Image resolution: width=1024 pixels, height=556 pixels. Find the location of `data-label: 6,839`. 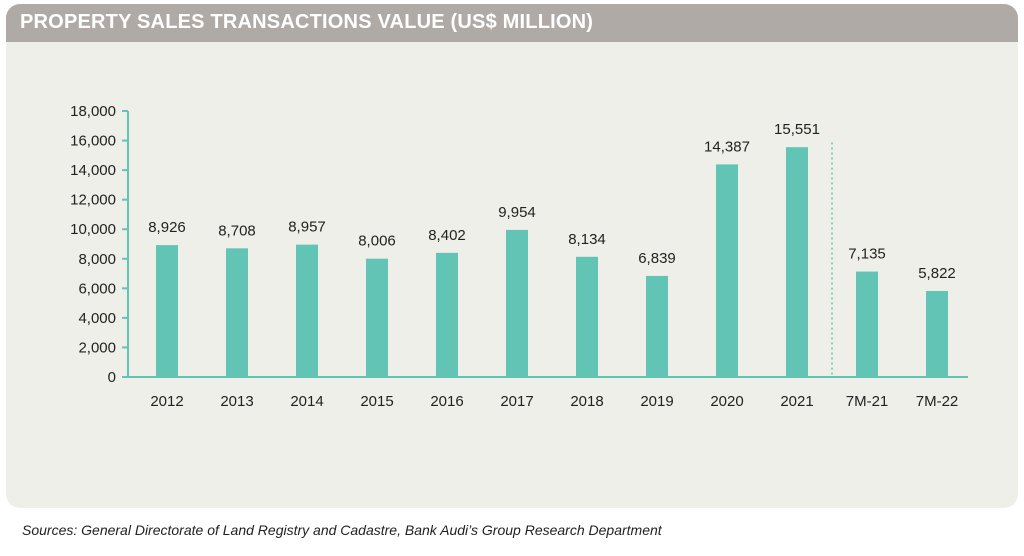

data-label: 6,839 is located at coordinates (657, 258).